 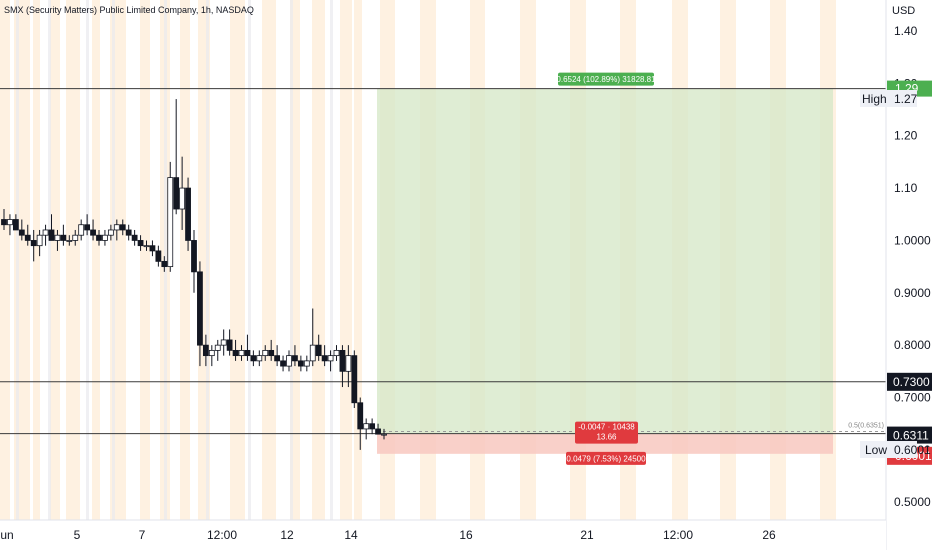 I want to click on mid-level-label: 0.5(0.6351), so click(x=866, y=426).